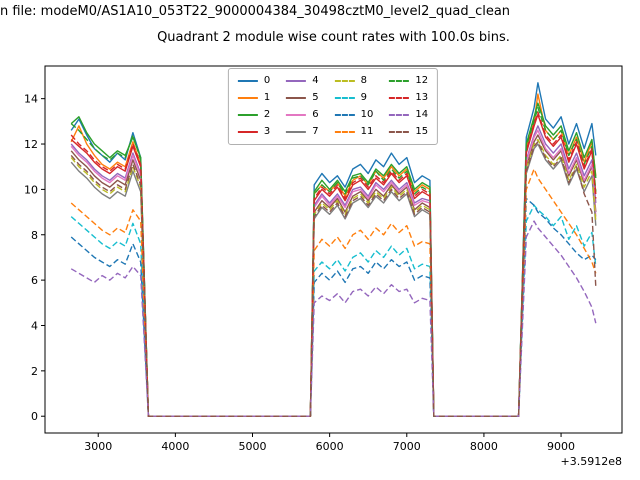  I want to click on x-tick-label: 4000, so click(175, 446).